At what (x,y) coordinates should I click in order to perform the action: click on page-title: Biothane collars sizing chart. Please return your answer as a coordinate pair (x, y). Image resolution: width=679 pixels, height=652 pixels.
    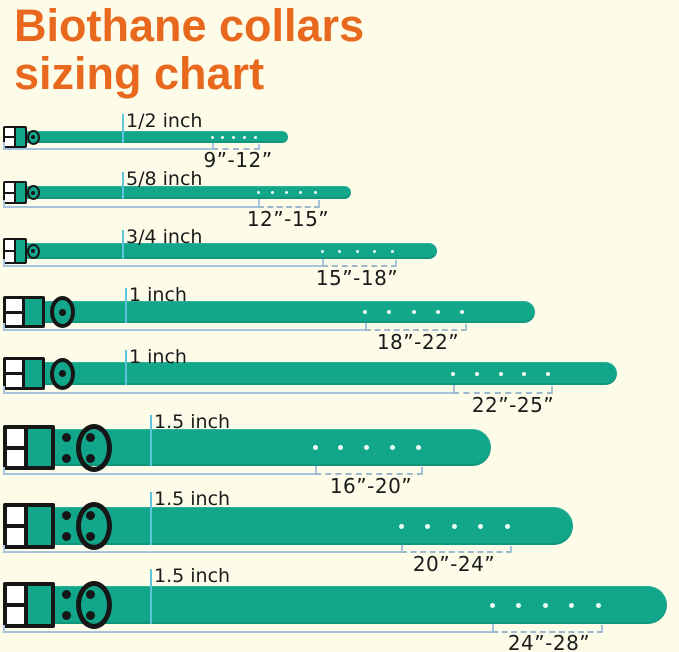
    Looking at the image, I should click on (189, 50).